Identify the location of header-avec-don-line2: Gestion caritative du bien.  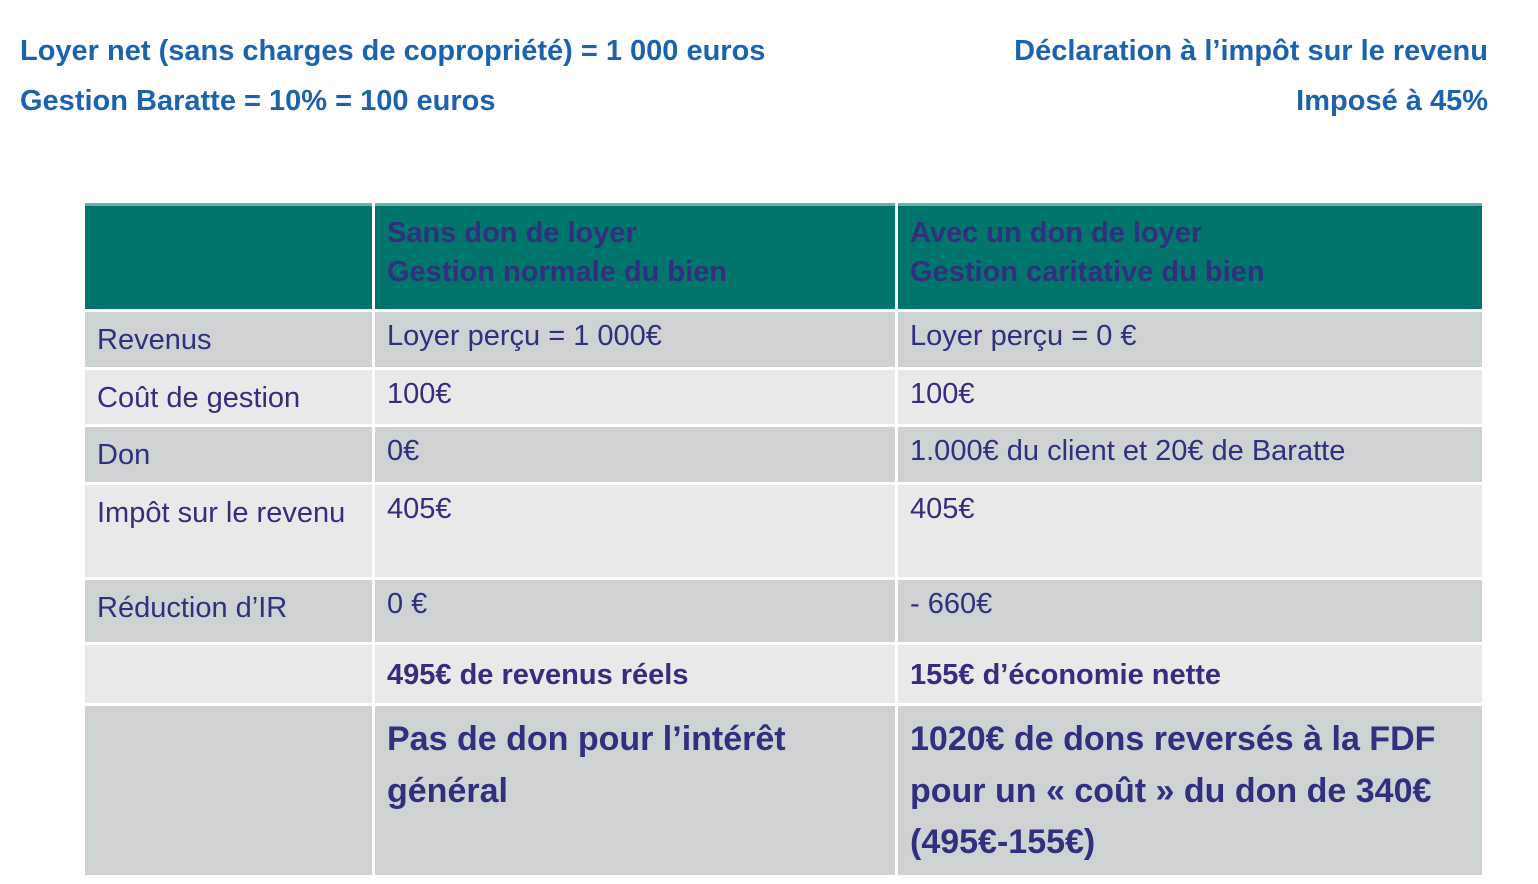
(1087, 272).